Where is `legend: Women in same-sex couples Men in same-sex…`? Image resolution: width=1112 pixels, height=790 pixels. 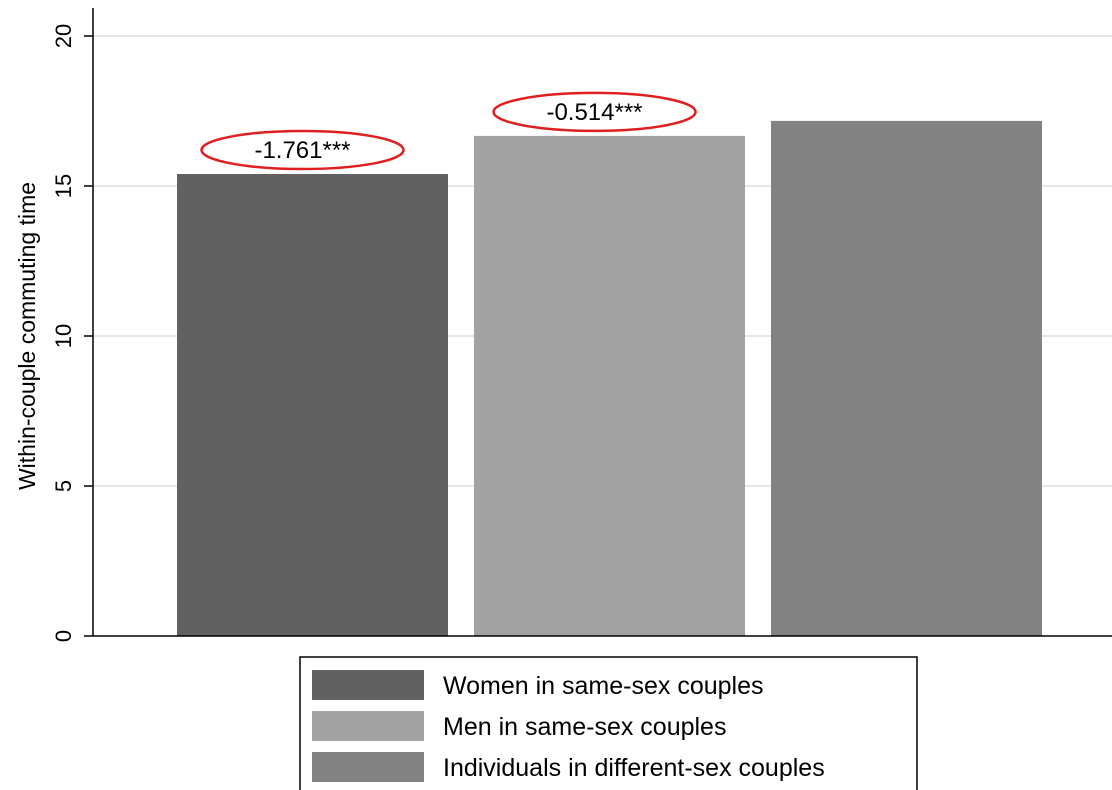
legend: Women in same-sex couples Men in same-sex… is located at coordinates (608, 723).